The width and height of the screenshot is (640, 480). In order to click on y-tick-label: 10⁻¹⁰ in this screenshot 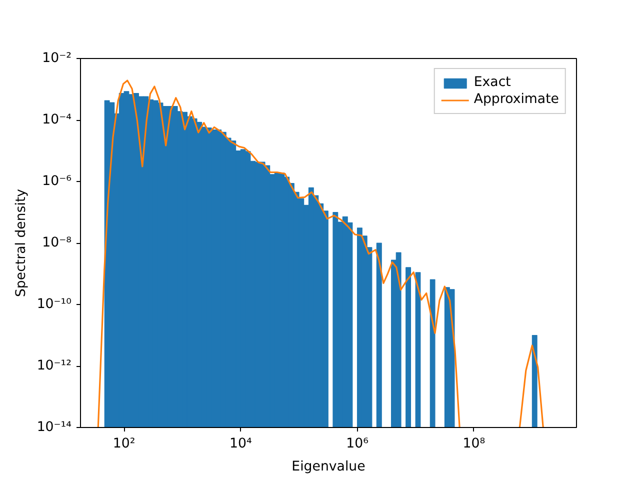, I will do `click(54, 304)`.